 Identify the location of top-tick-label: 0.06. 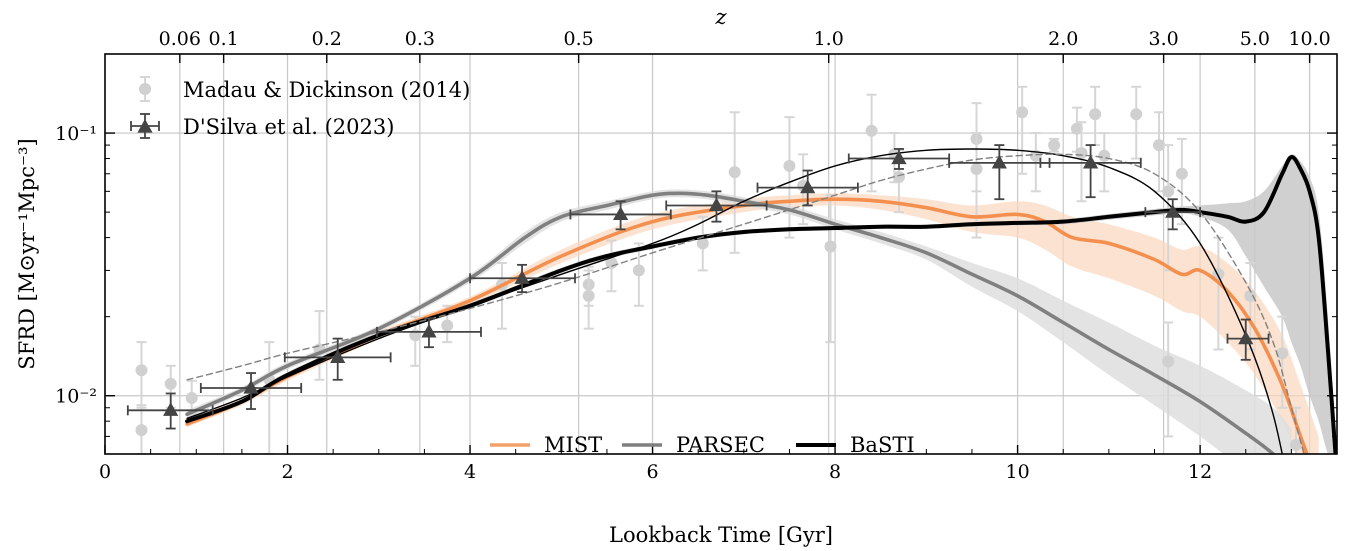
(180, 39).